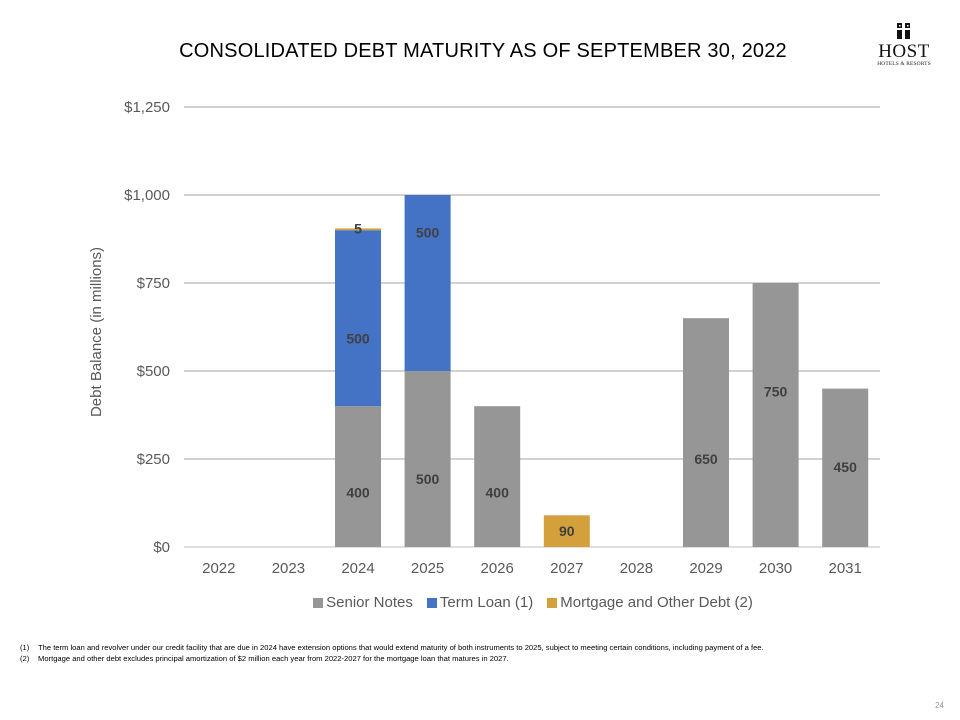  I want to click on y-tick-label: $1,000, so click(147, 195).